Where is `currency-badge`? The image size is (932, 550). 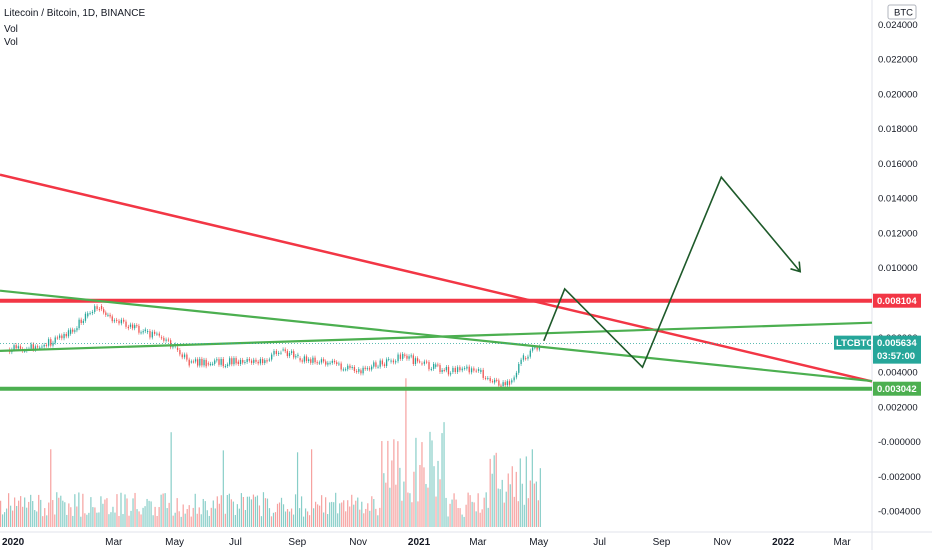 currency-badge is located at coordinates (902, 12).